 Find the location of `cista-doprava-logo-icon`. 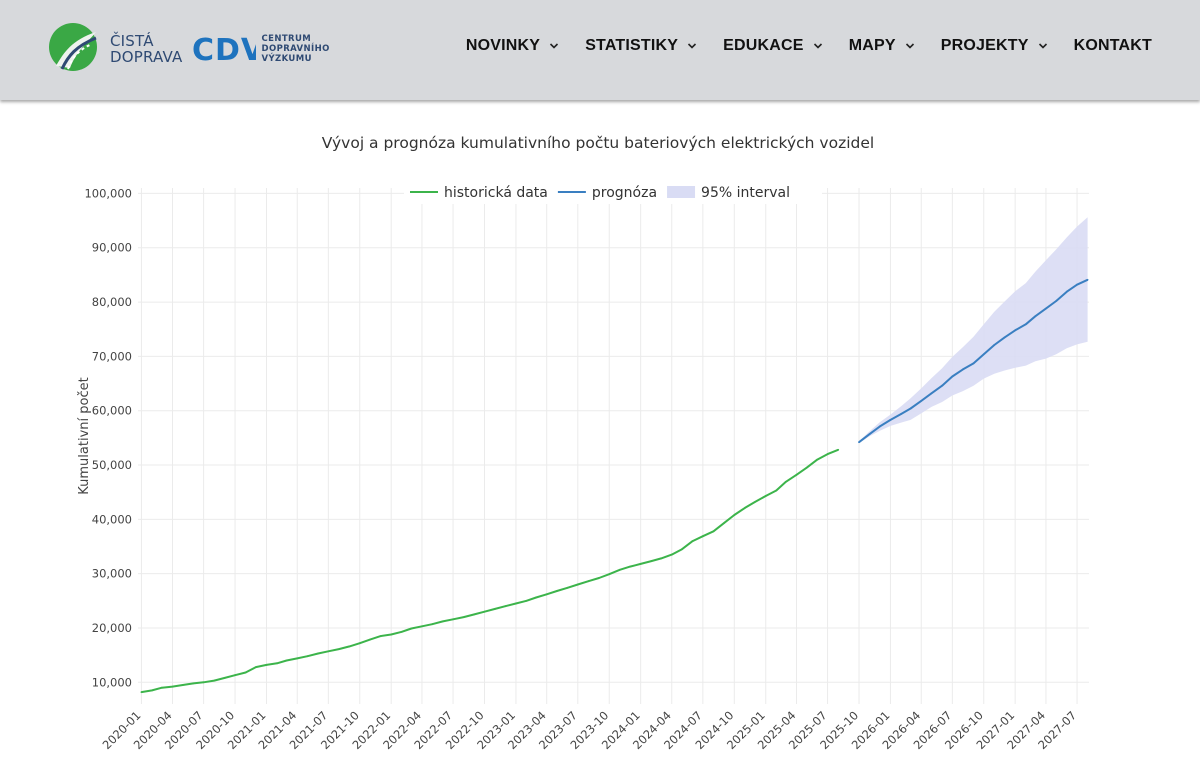

cista-doprava-logo-icon is located at coordinates (74, 49).